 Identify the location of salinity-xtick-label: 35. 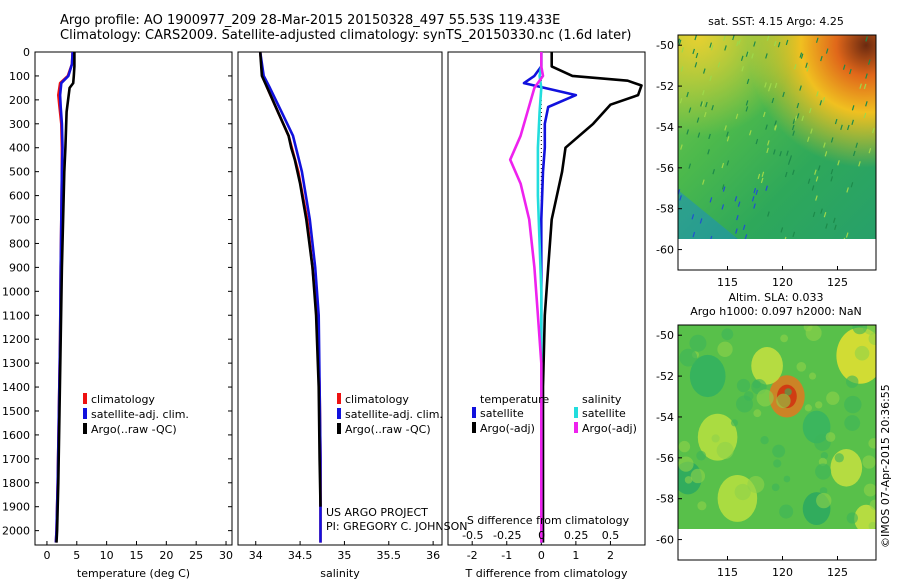
(344, 555).